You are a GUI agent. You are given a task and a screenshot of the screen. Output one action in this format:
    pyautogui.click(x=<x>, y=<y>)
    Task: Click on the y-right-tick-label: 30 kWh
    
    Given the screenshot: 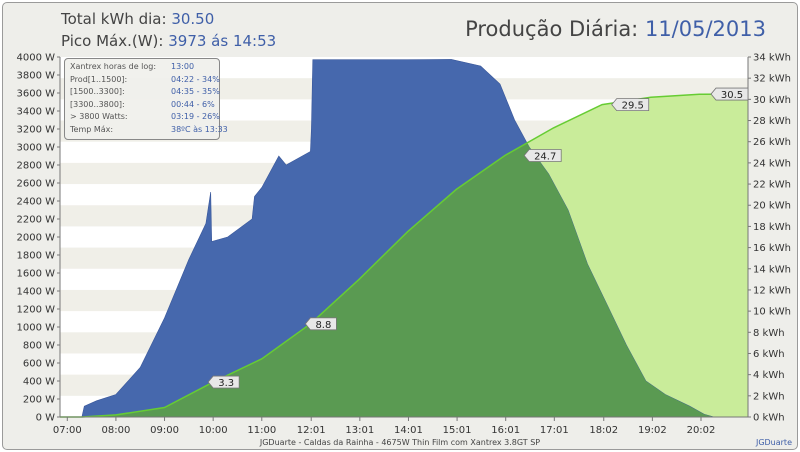 What is the action you would take?
    pyautogui.click(x=772, y=100)
    